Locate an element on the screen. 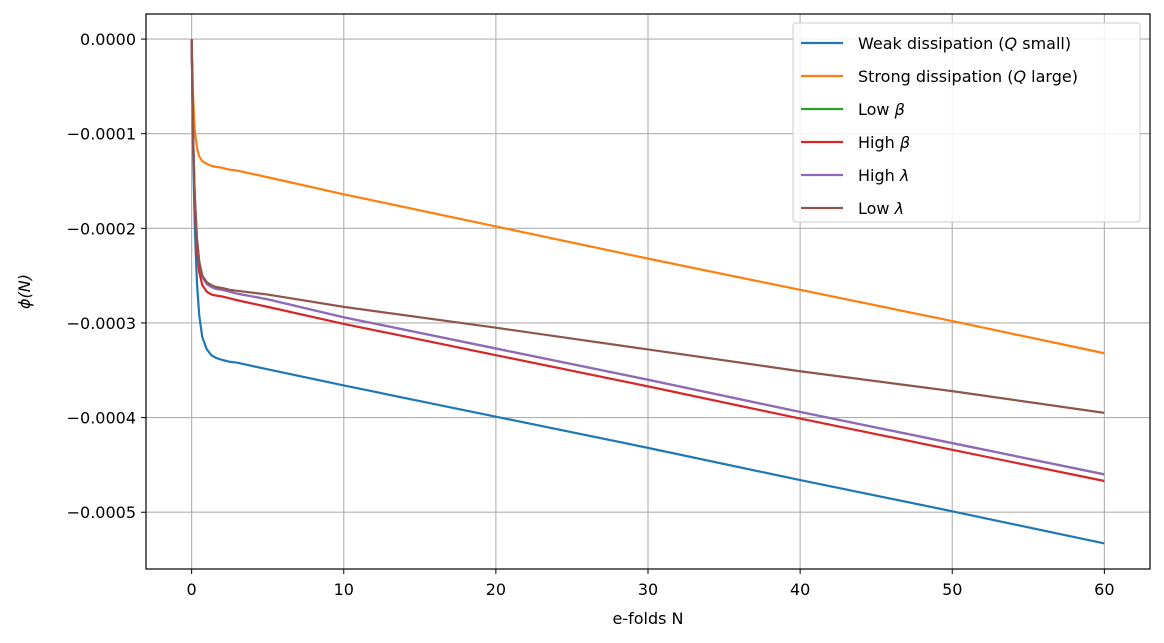 This screenshot has height=643, width=1164. legend-box is located at coordinates (966, 122).